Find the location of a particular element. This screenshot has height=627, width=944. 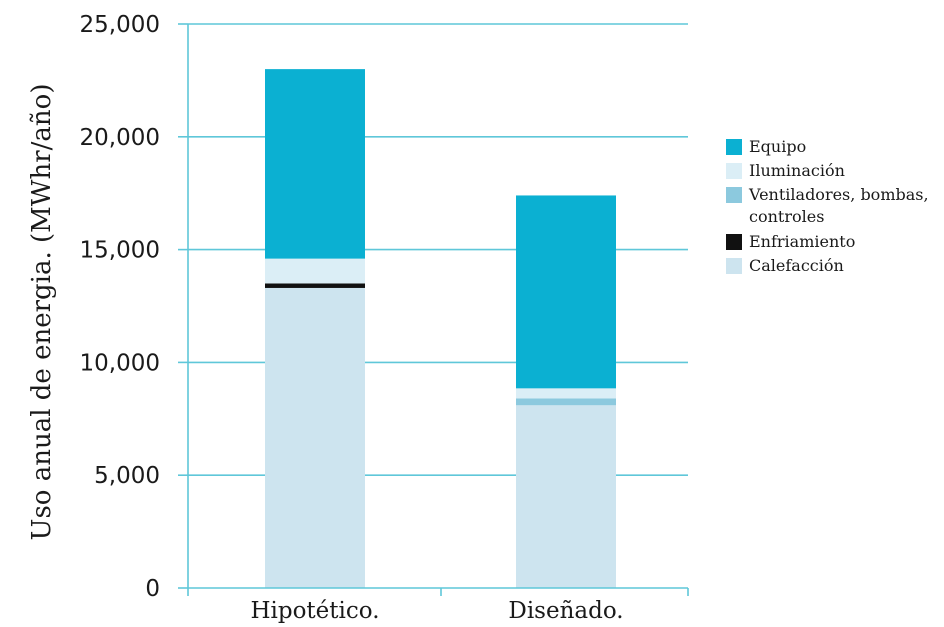

y-tick-label: 10,000 is located at coordinates (120, 363).